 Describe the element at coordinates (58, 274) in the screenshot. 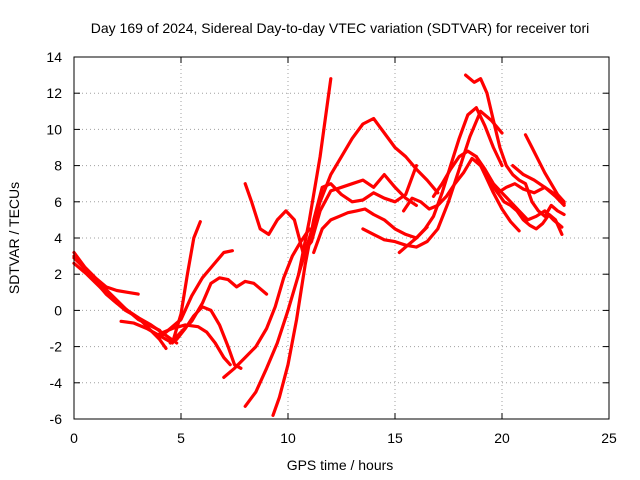

I see `y-tick-label: 2` at that location.